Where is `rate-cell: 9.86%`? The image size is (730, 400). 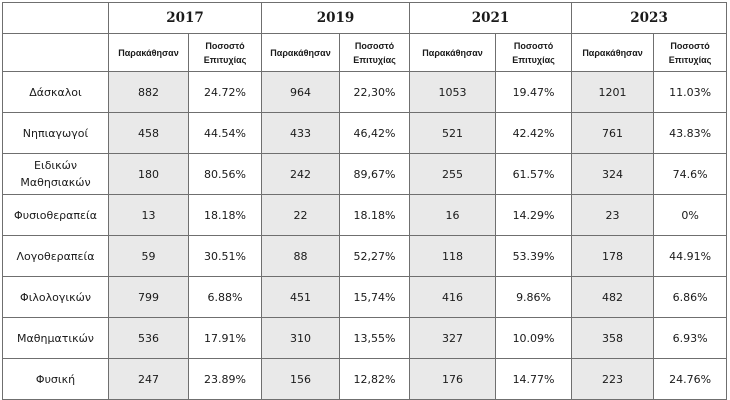
rate-cell: 9.86% is located at coordinates (534, 297).